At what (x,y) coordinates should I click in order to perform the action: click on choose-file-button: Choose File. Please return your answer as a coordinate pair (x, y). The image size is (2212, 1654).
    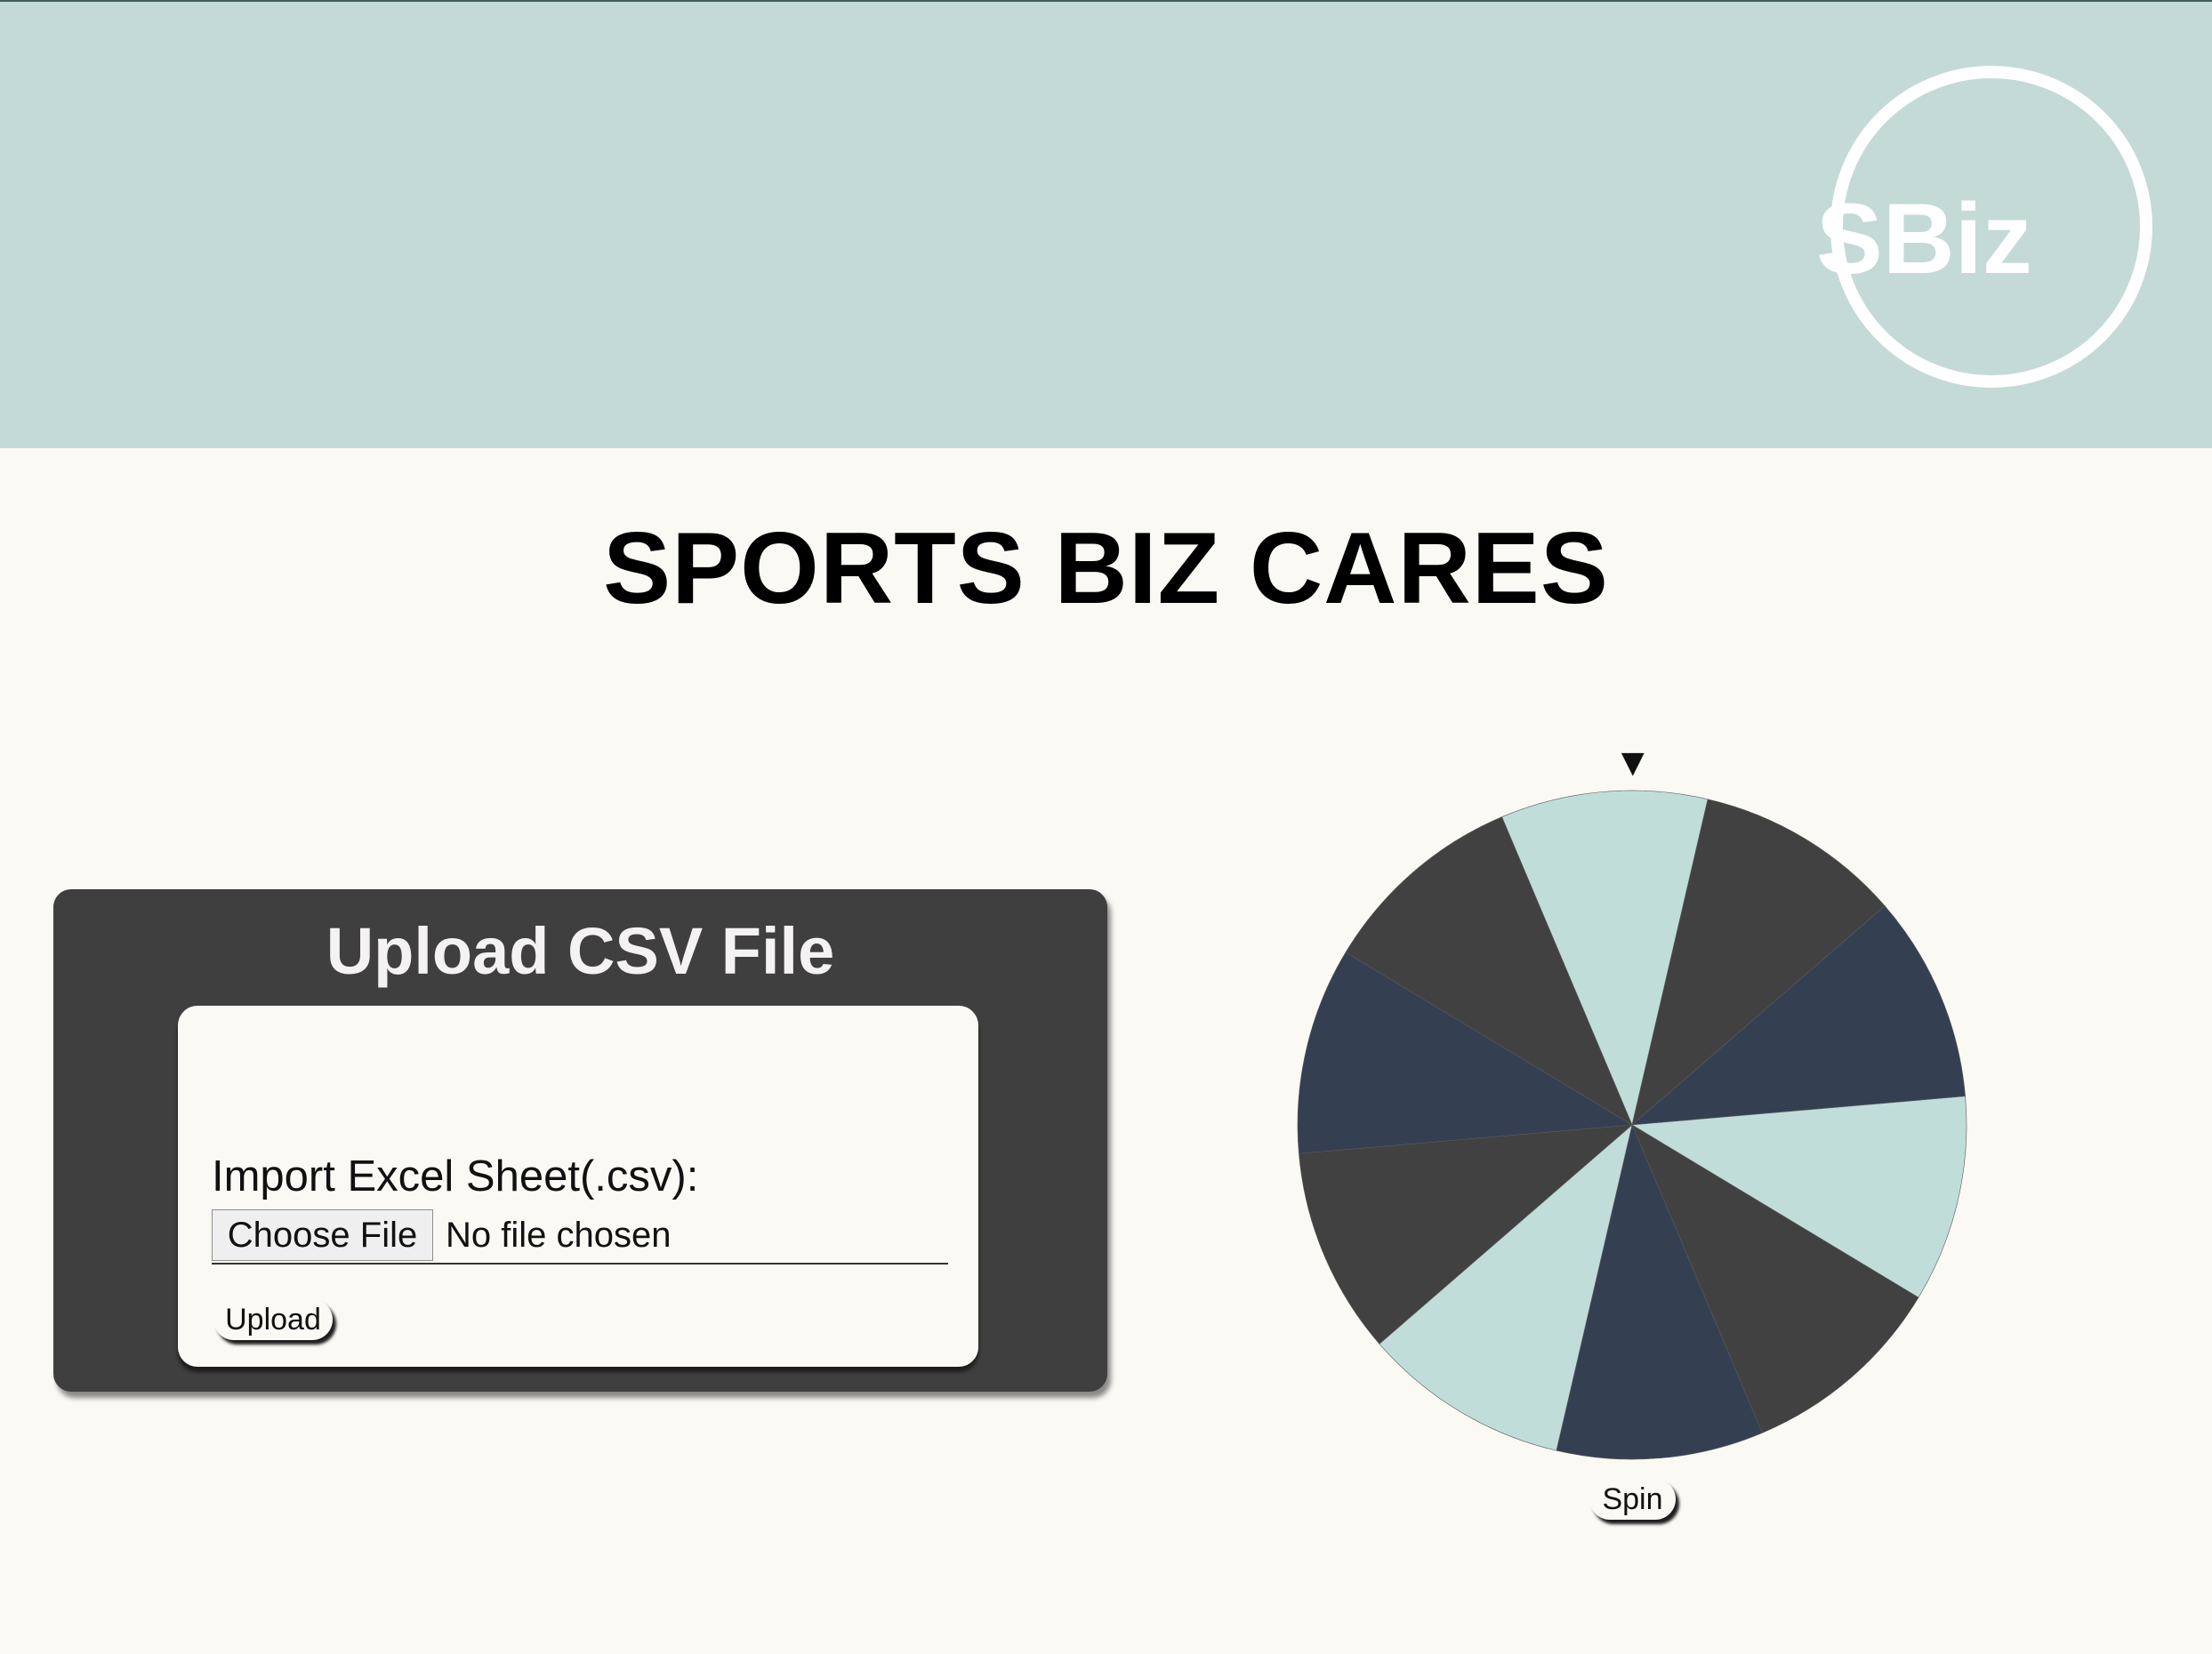
    Looking at the image, I should click on (322, 1235).